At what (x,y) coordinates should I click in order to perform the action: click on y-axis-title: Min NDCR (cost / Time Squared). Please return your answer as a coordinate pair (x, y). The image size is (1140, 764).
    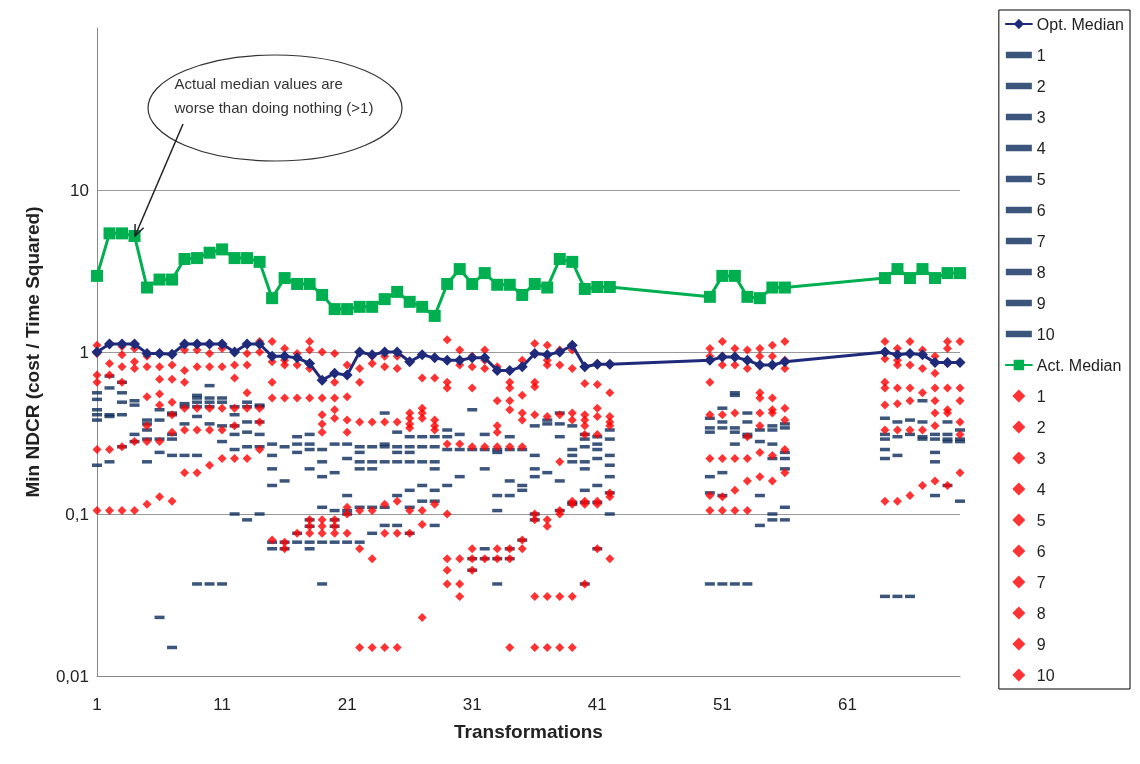
    Looking at the image, I should click on (32, 352).